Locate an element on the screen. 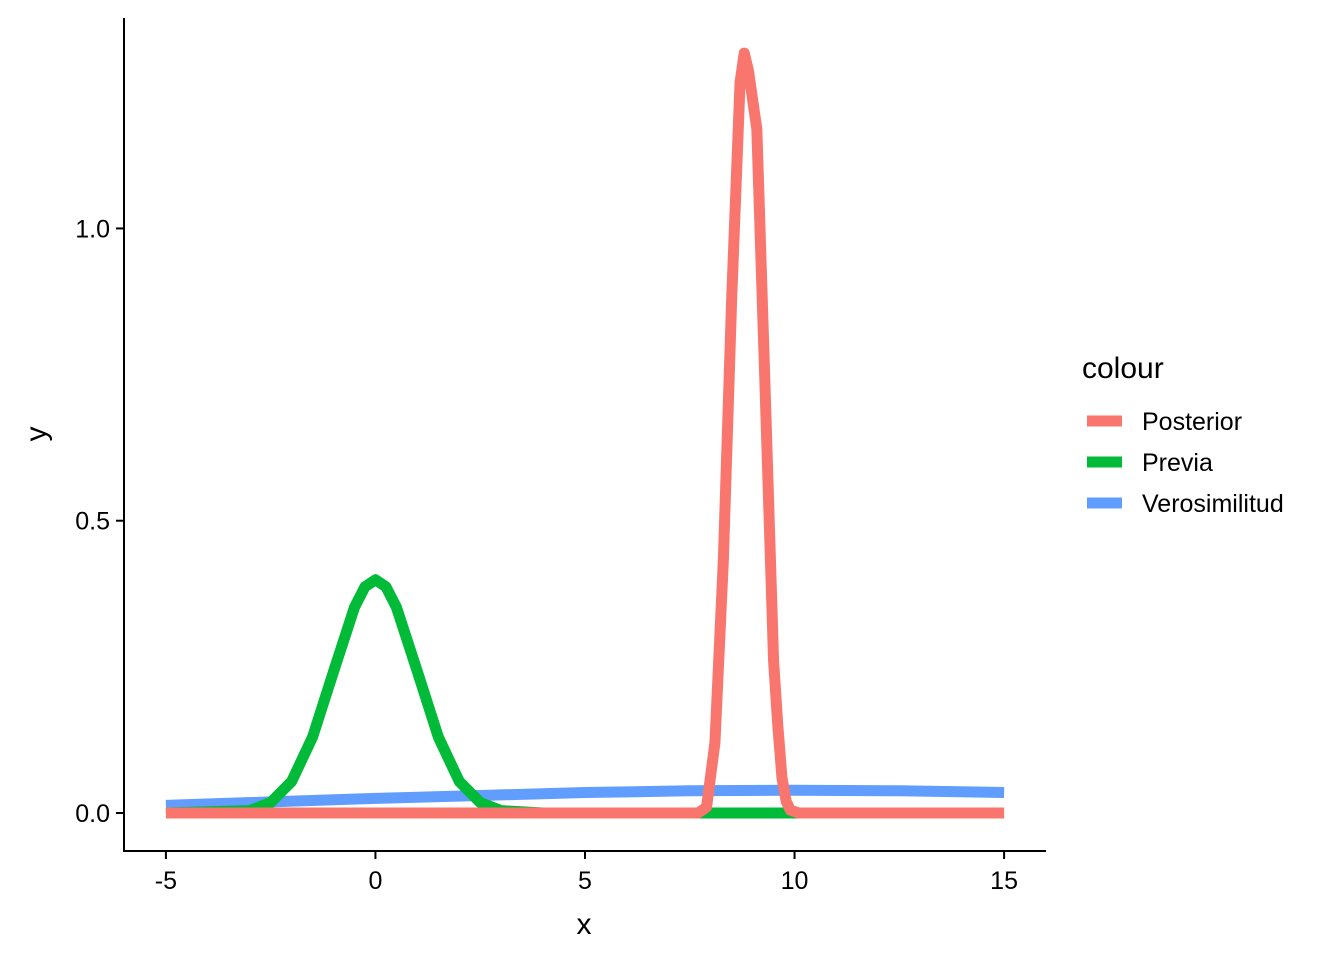 Image resolution: width=1344 pixels, height=960 pixels. y-axis-ticks: 0.0 0.5 1.0 is located at coordinates (99, 521).